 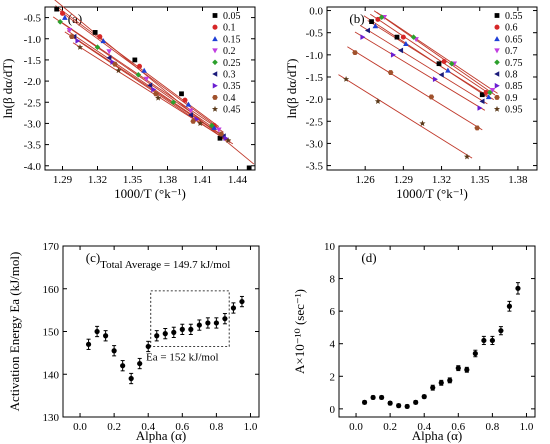 What do you see at coordinates (168, 180) in the screenshot?
I see `x-tick-label: 1.38` at bounding box center [168, 180].